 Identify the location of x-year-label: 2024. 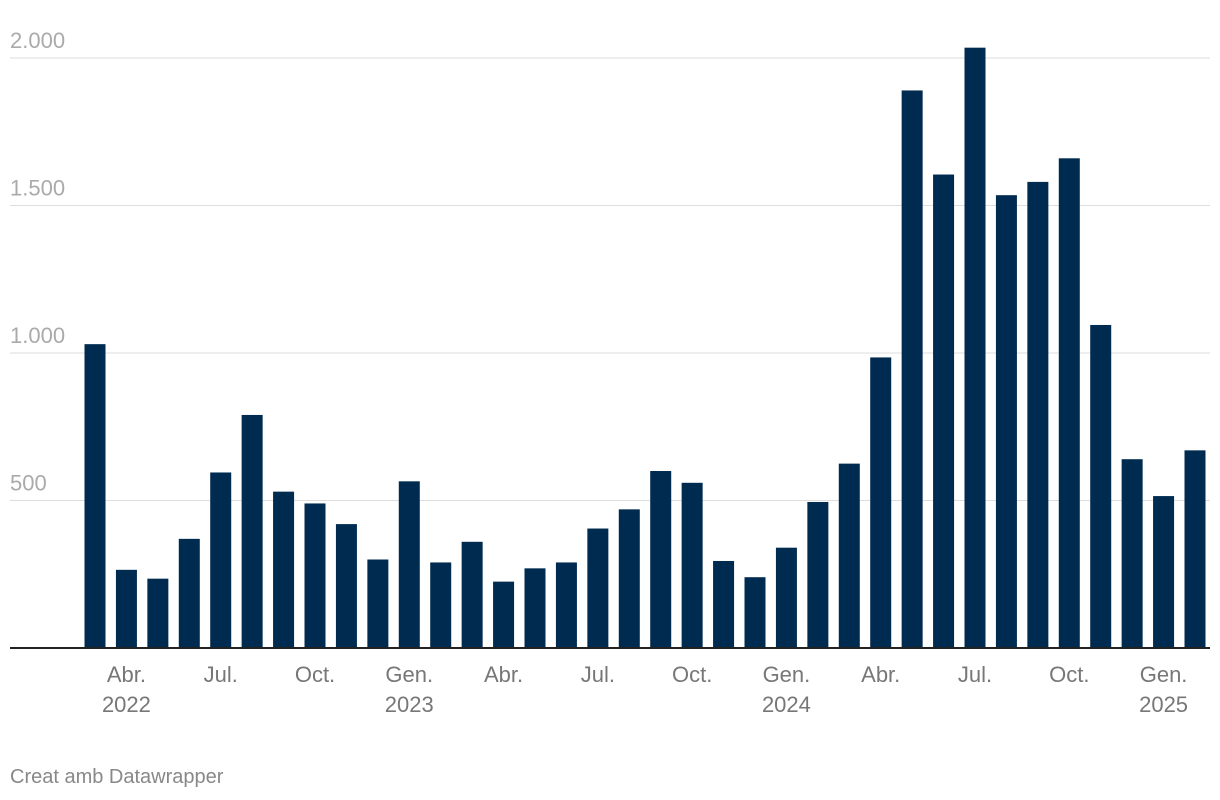
(786, 704).